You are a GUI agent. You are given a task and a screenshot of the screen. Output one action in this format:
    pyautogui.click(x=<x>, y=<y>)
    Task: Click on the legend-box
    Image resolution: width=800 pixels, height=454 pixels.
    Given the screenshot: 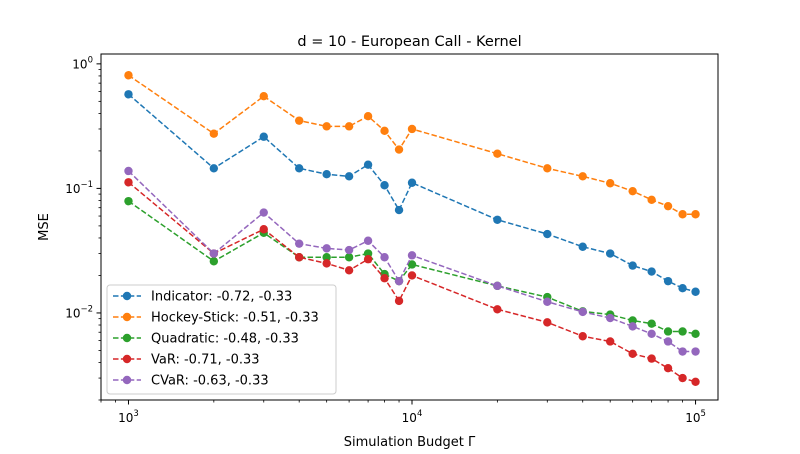 What is the action you would take?
    pyautogui.click(x=221, y=339)
    